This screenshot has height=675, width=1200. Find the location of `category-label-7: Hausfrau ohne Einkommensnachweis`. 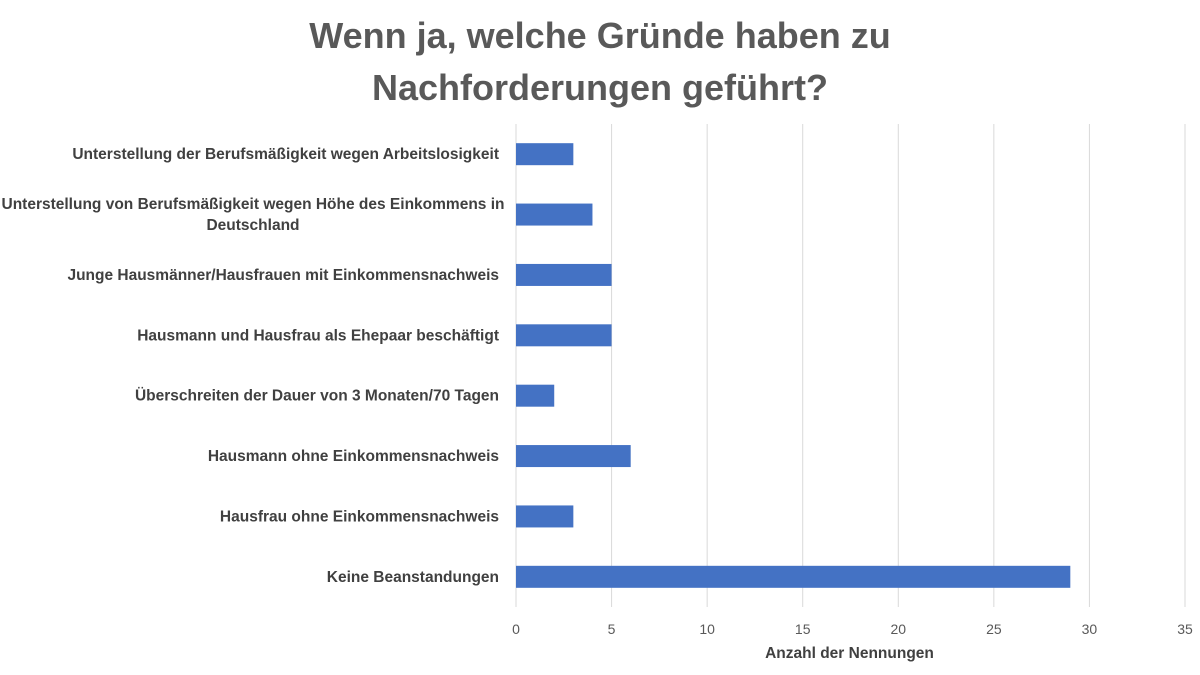

category-label-7: Hausfrau ohne Einkommensnachweis is located at coordinates (359, 516).